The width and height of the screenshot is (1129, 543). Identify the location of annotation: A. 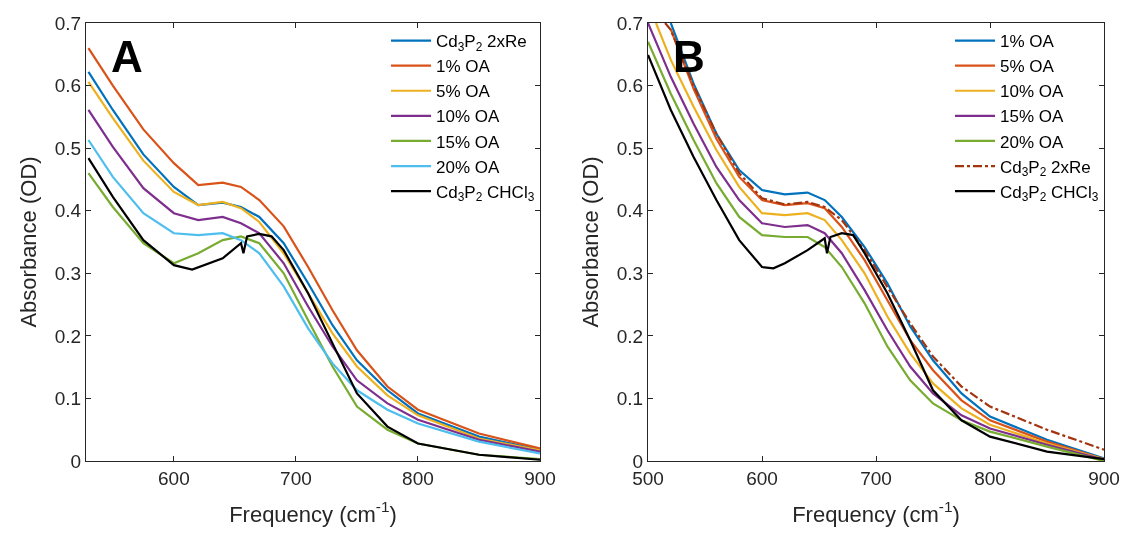
(127, 56).